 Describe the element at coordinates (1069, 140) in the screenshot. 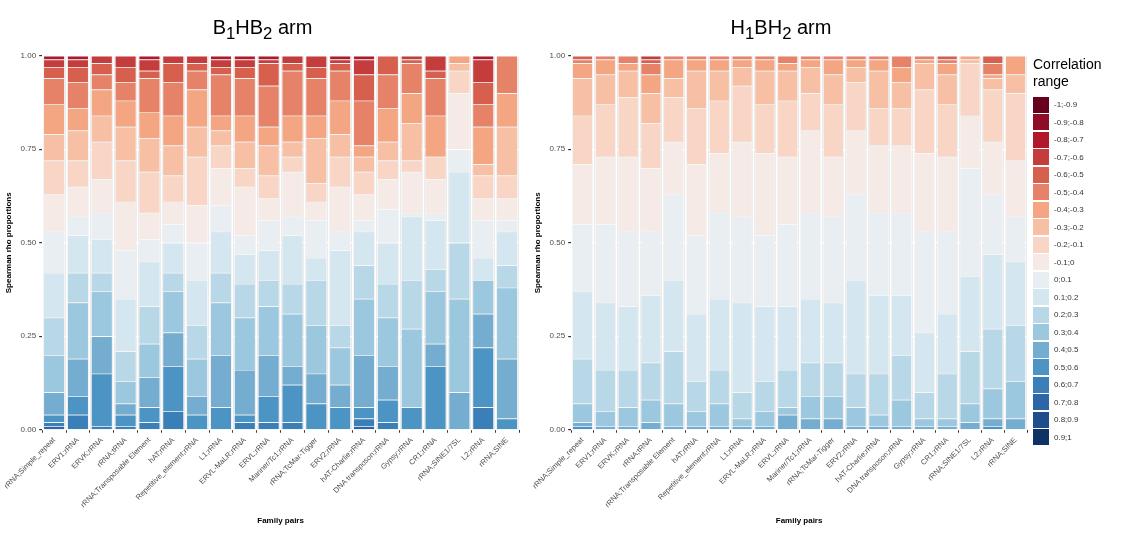

I see `legend-label: -0.8;-0.7` at that location.